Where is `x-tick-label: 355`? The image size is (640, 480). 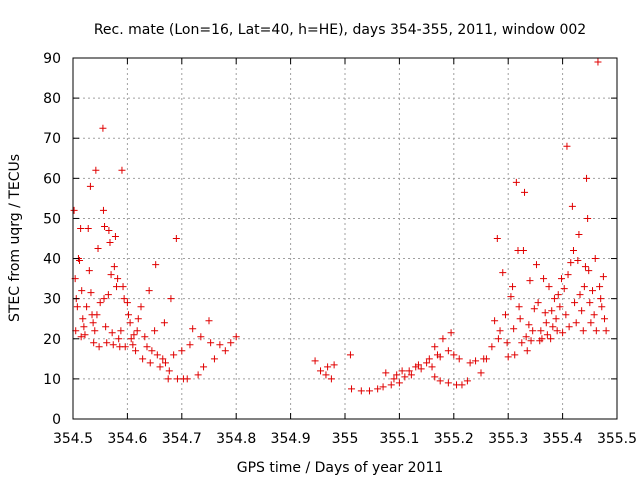
x-tick-label: 355 is located at coordinates (345, 439).